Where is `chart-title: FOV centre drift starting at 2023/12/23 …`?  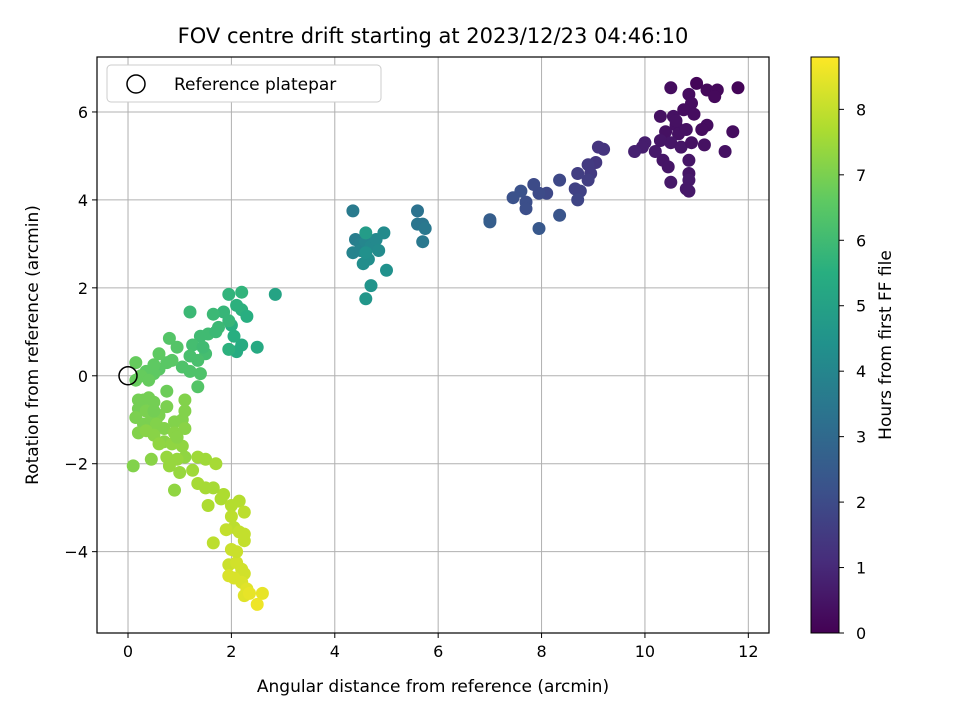 chart-title: FOV centre drift starting at 2023/12/23 … is located at coordinates (433, 36).